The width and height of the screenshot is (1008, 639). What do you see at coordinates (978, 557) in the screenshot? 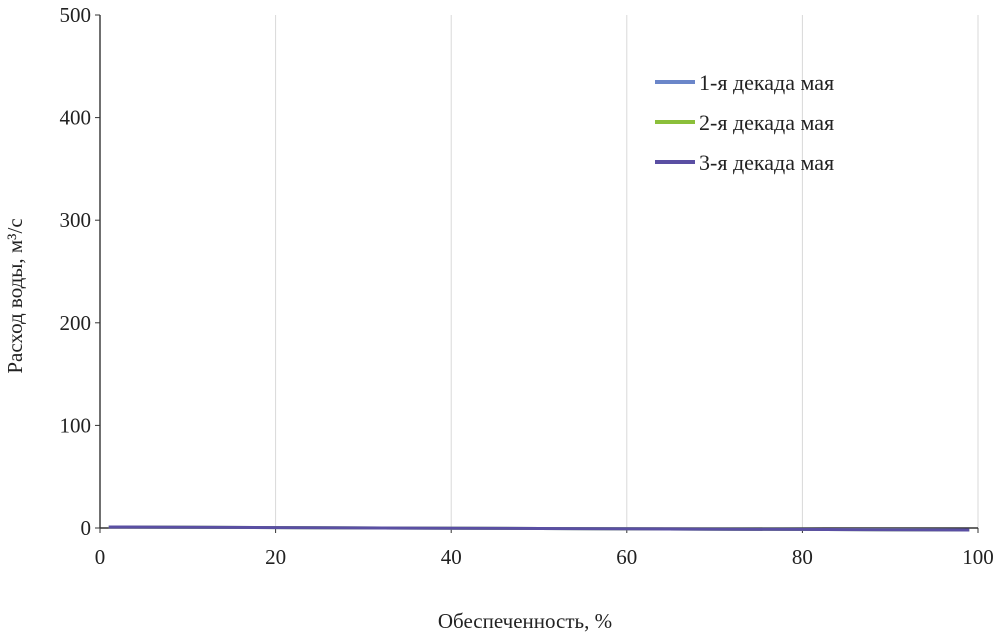
I see `x-tick-label: 100` at bounding box center [978, 557].